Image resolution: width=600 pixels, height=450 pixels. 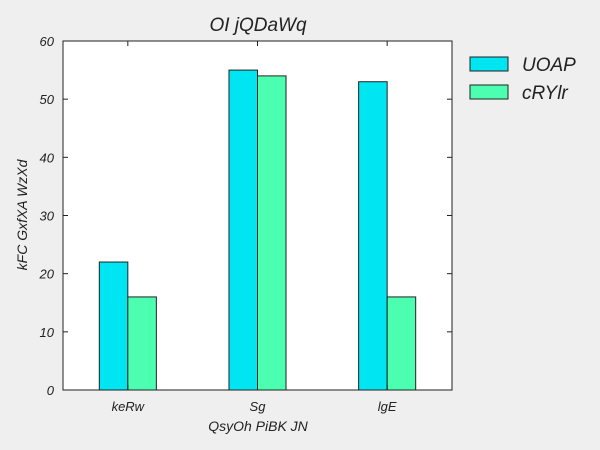 What do you see at coordinates (258, 426) in the screenshot?
I see `x-axis-label: QsyOh PiBK JN` at bounding box center [258, 426].